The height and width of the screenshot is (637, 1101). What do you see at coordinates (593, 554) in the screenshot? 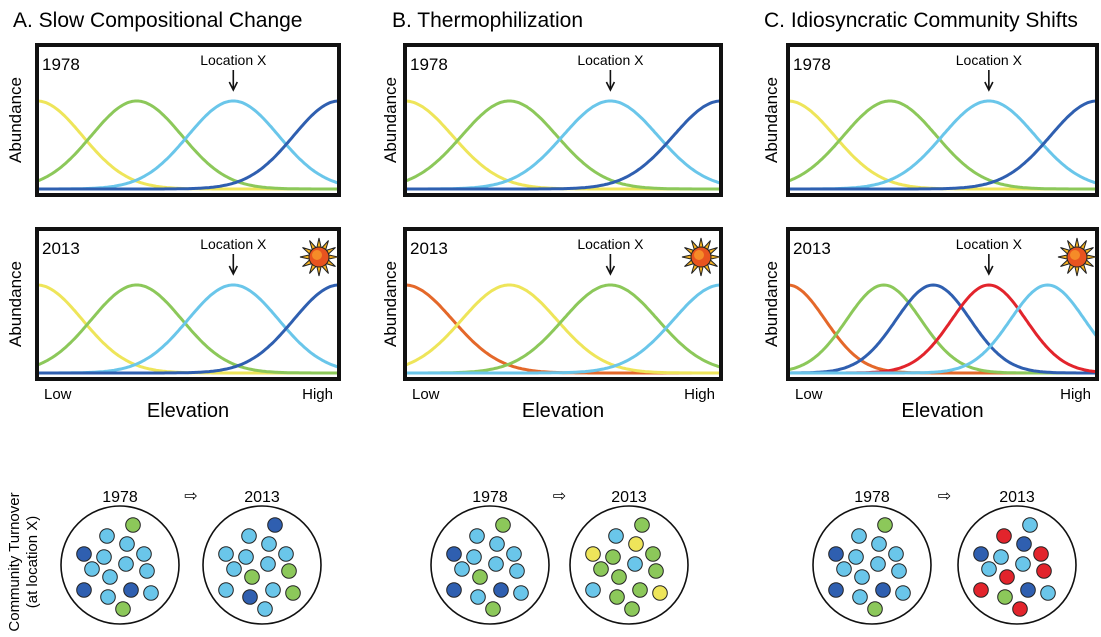
I see `species-dot-yellow` at bounding box center [593, 554].